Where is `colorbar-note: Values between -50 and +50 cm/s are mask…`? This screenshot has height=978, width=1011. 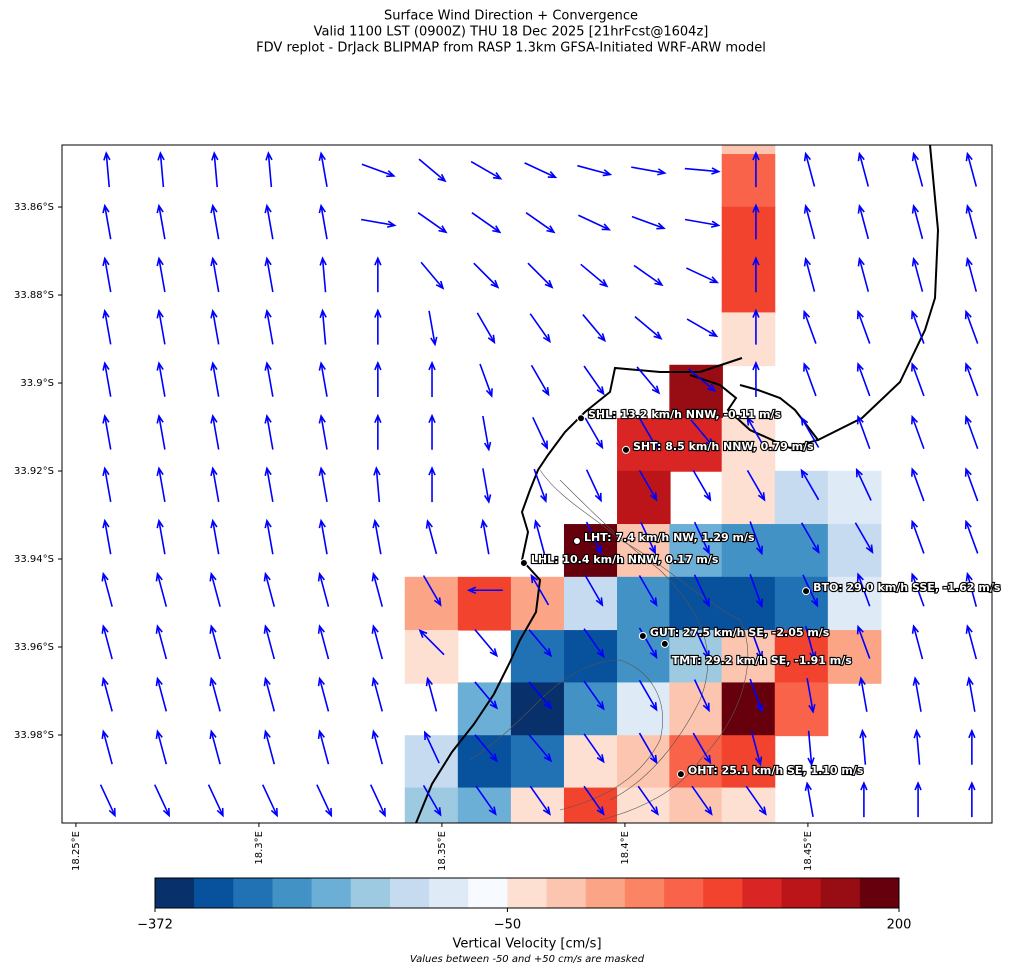 colorbar-note: Values between -50 and +50 cm/s are mask… is located at coordinates (527, 959).